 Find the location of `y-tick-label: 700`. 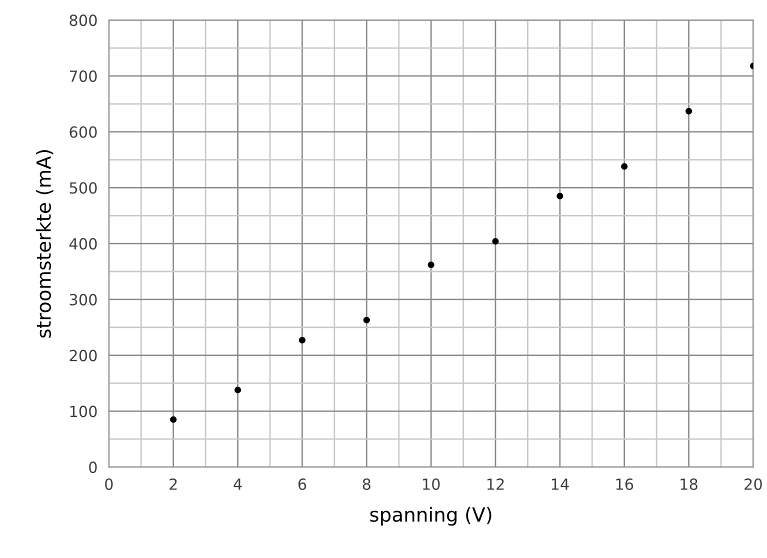

y-tick-label: 700 is located at coordinates (83, 76).